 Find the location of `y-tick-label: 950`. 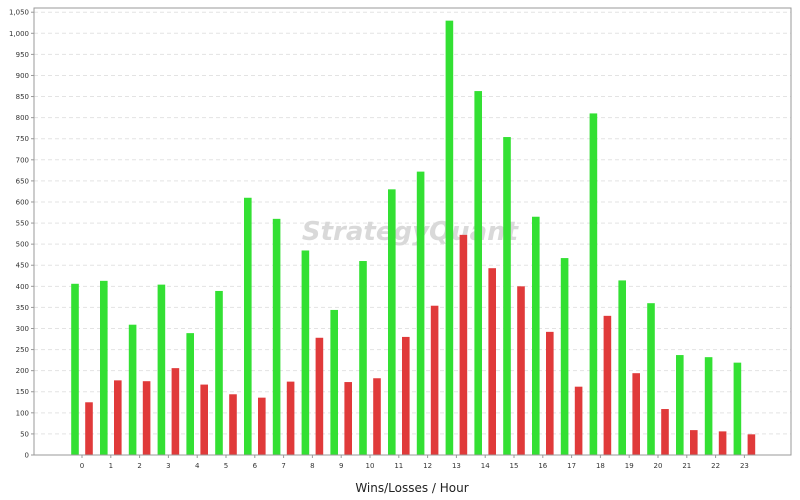

y-tick-label: 950 is located at coordinates (22, 55).